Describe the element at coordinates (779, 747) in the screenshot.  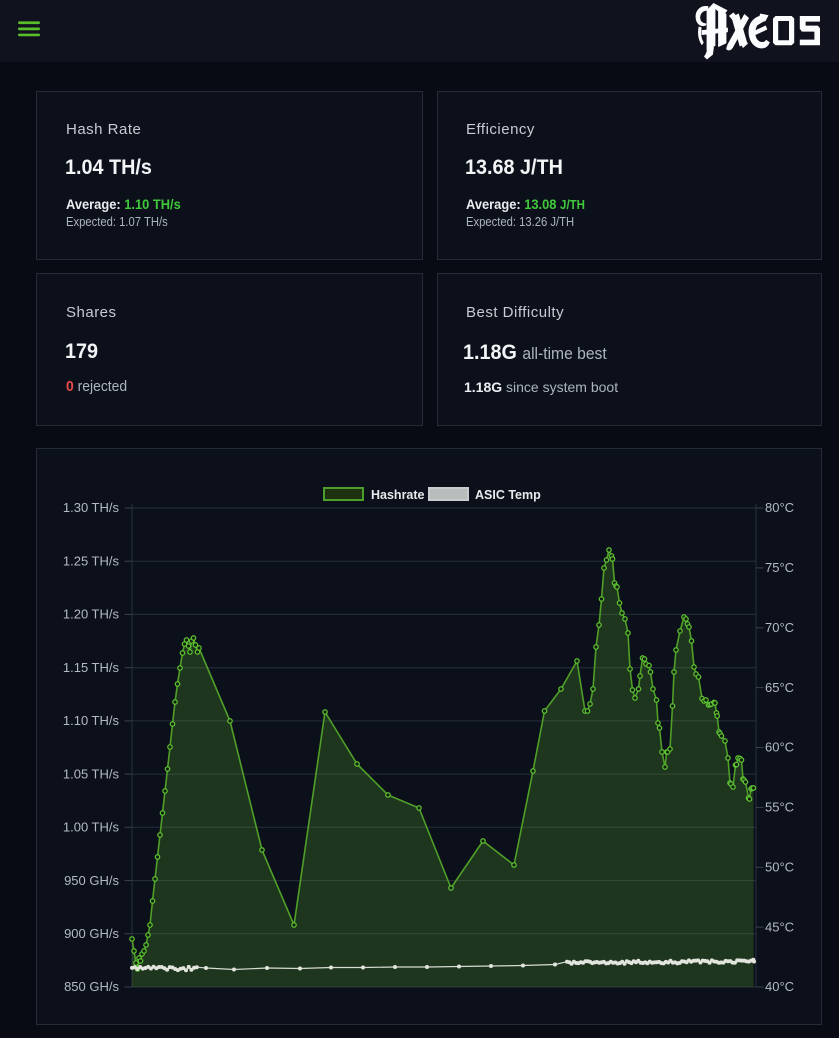
I see `svg-text: 60°C` at that location.